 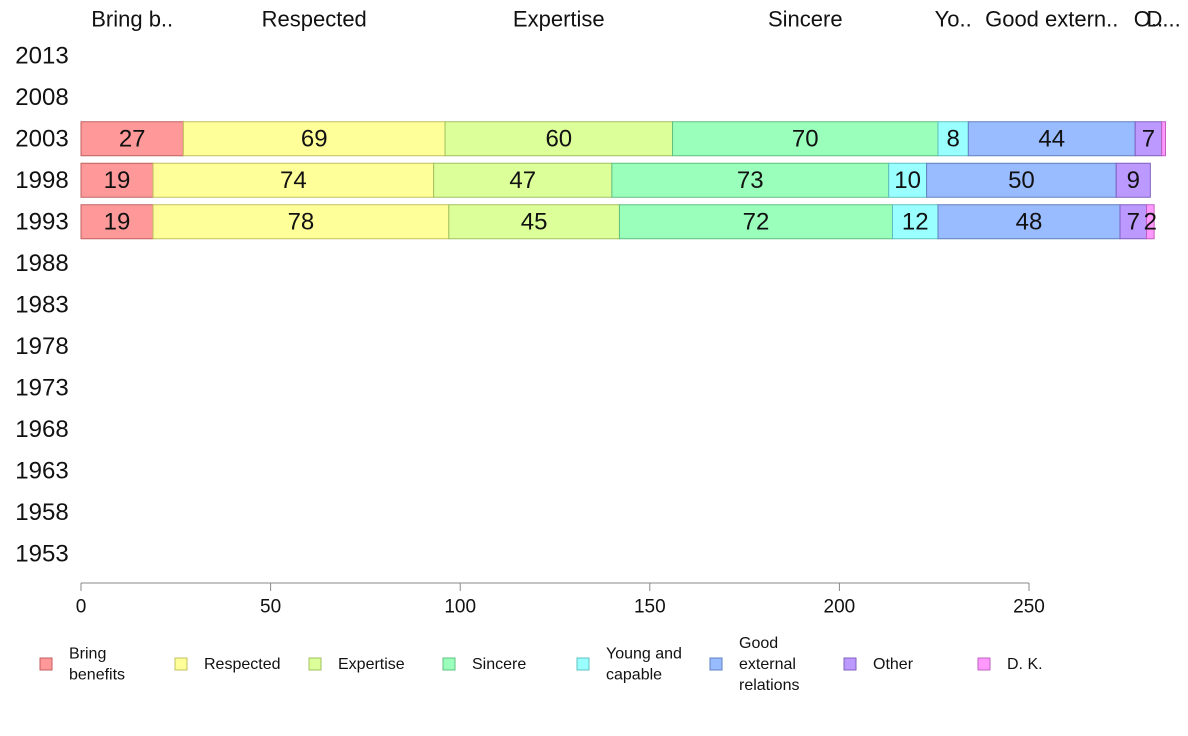 What do you see at coordinates (1025, 664) in the screenshot?
I see `legend-label: D. K.` at bounding box center [1025, 664].